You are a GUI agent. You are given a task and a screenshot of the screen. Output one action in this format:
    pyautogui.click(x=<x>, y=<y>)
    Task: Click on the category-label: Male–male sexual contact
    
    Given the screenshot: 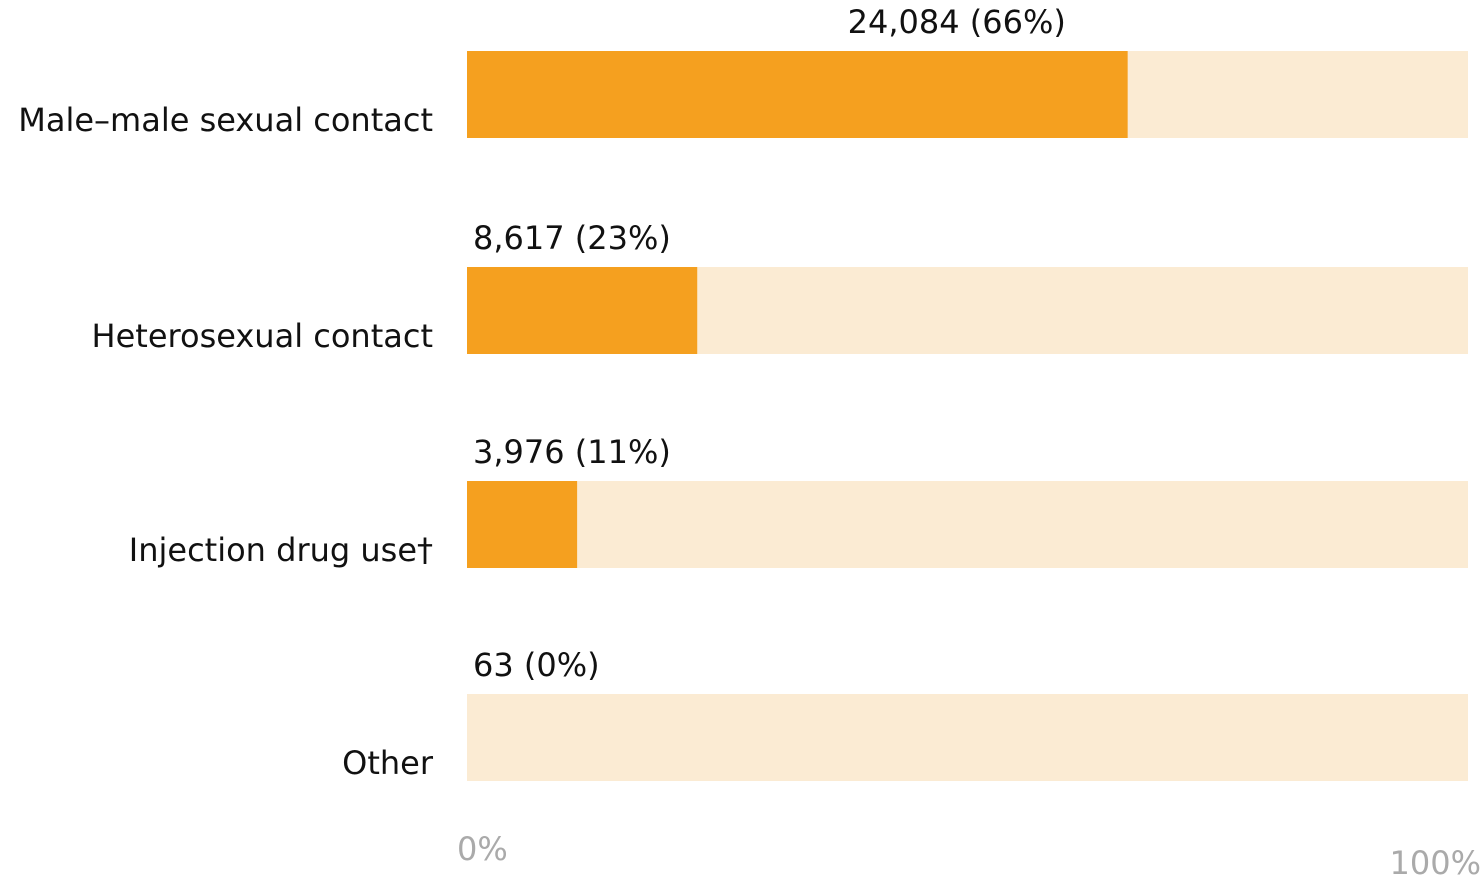 What is the action you would take?
    pyautogui.click(x=225, y=120)
    